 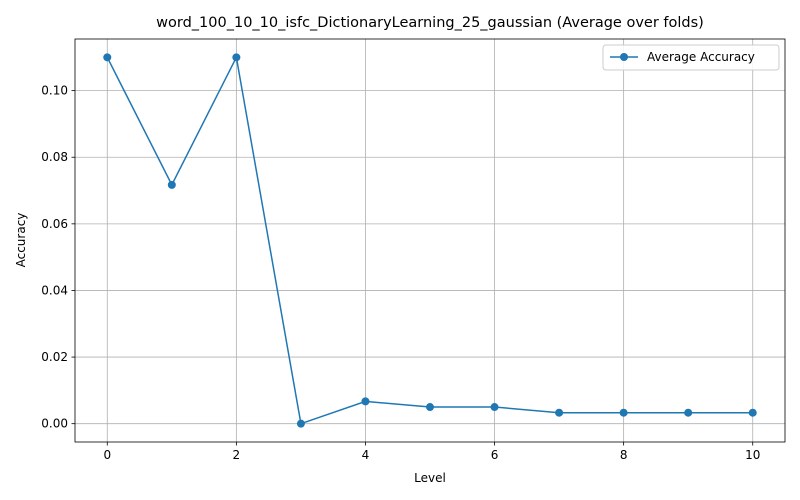 I want to click on x-tick-label: 4, so click(x=366, y=455).